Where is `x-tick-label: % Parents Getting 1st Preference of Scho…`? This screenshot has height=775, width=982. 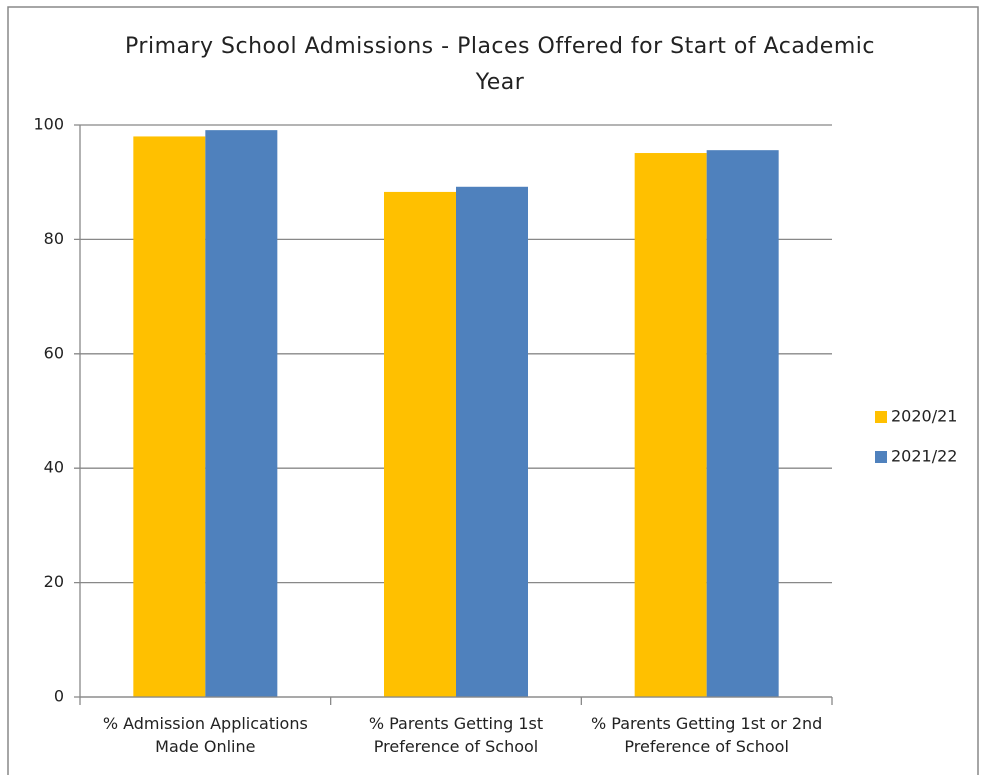
x-tick-label: % Parents Getting 1st Preference of Scho… is located at coordinates (456, 735).